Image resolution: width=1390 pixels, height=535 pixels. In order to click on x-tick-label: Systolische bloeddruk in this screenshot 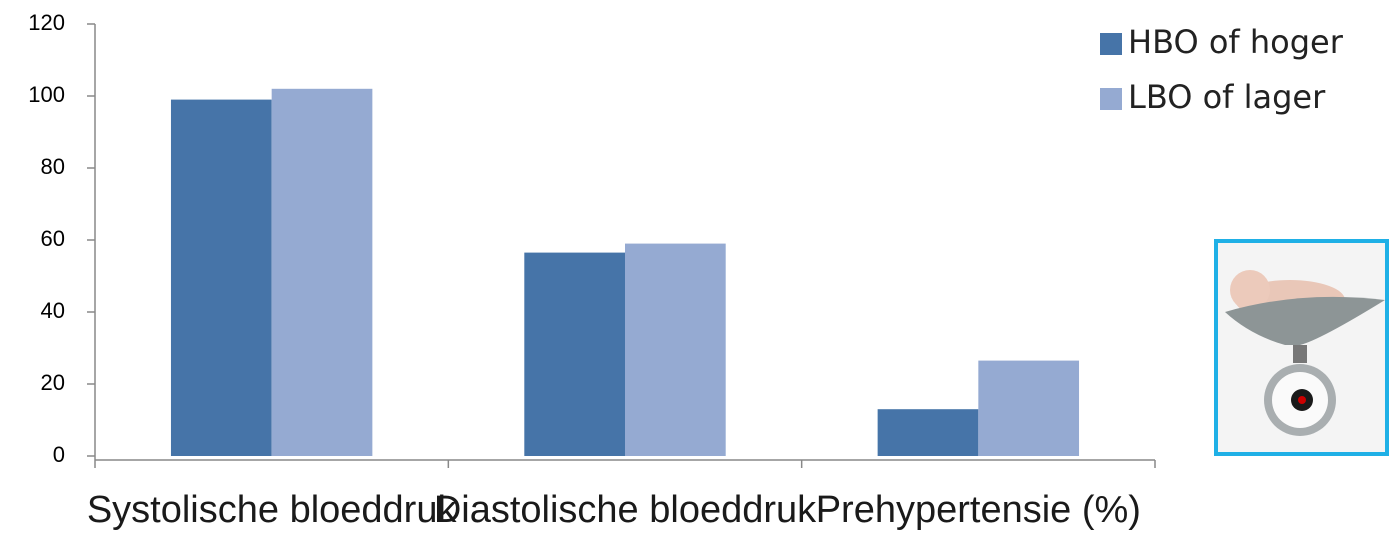, I will do `click(272, 510)`.